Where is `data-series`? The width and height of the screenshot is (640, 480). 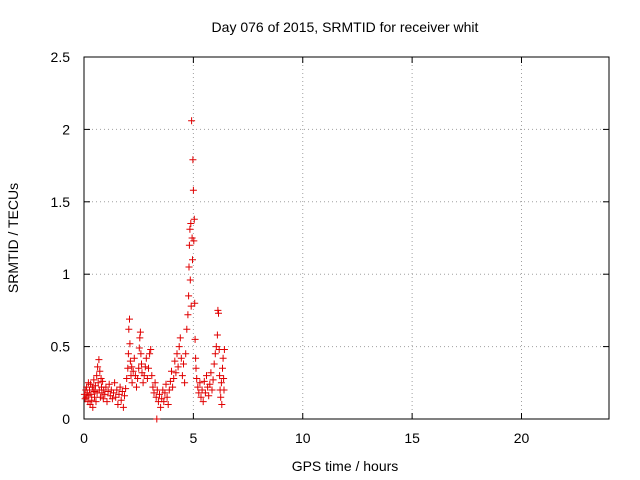 data-series is located at coordinates (154, 270).